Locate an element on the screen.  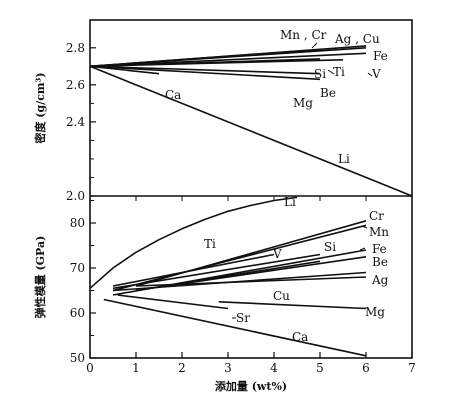
x-tick-label: 4 is located at coordinates (274, 368).